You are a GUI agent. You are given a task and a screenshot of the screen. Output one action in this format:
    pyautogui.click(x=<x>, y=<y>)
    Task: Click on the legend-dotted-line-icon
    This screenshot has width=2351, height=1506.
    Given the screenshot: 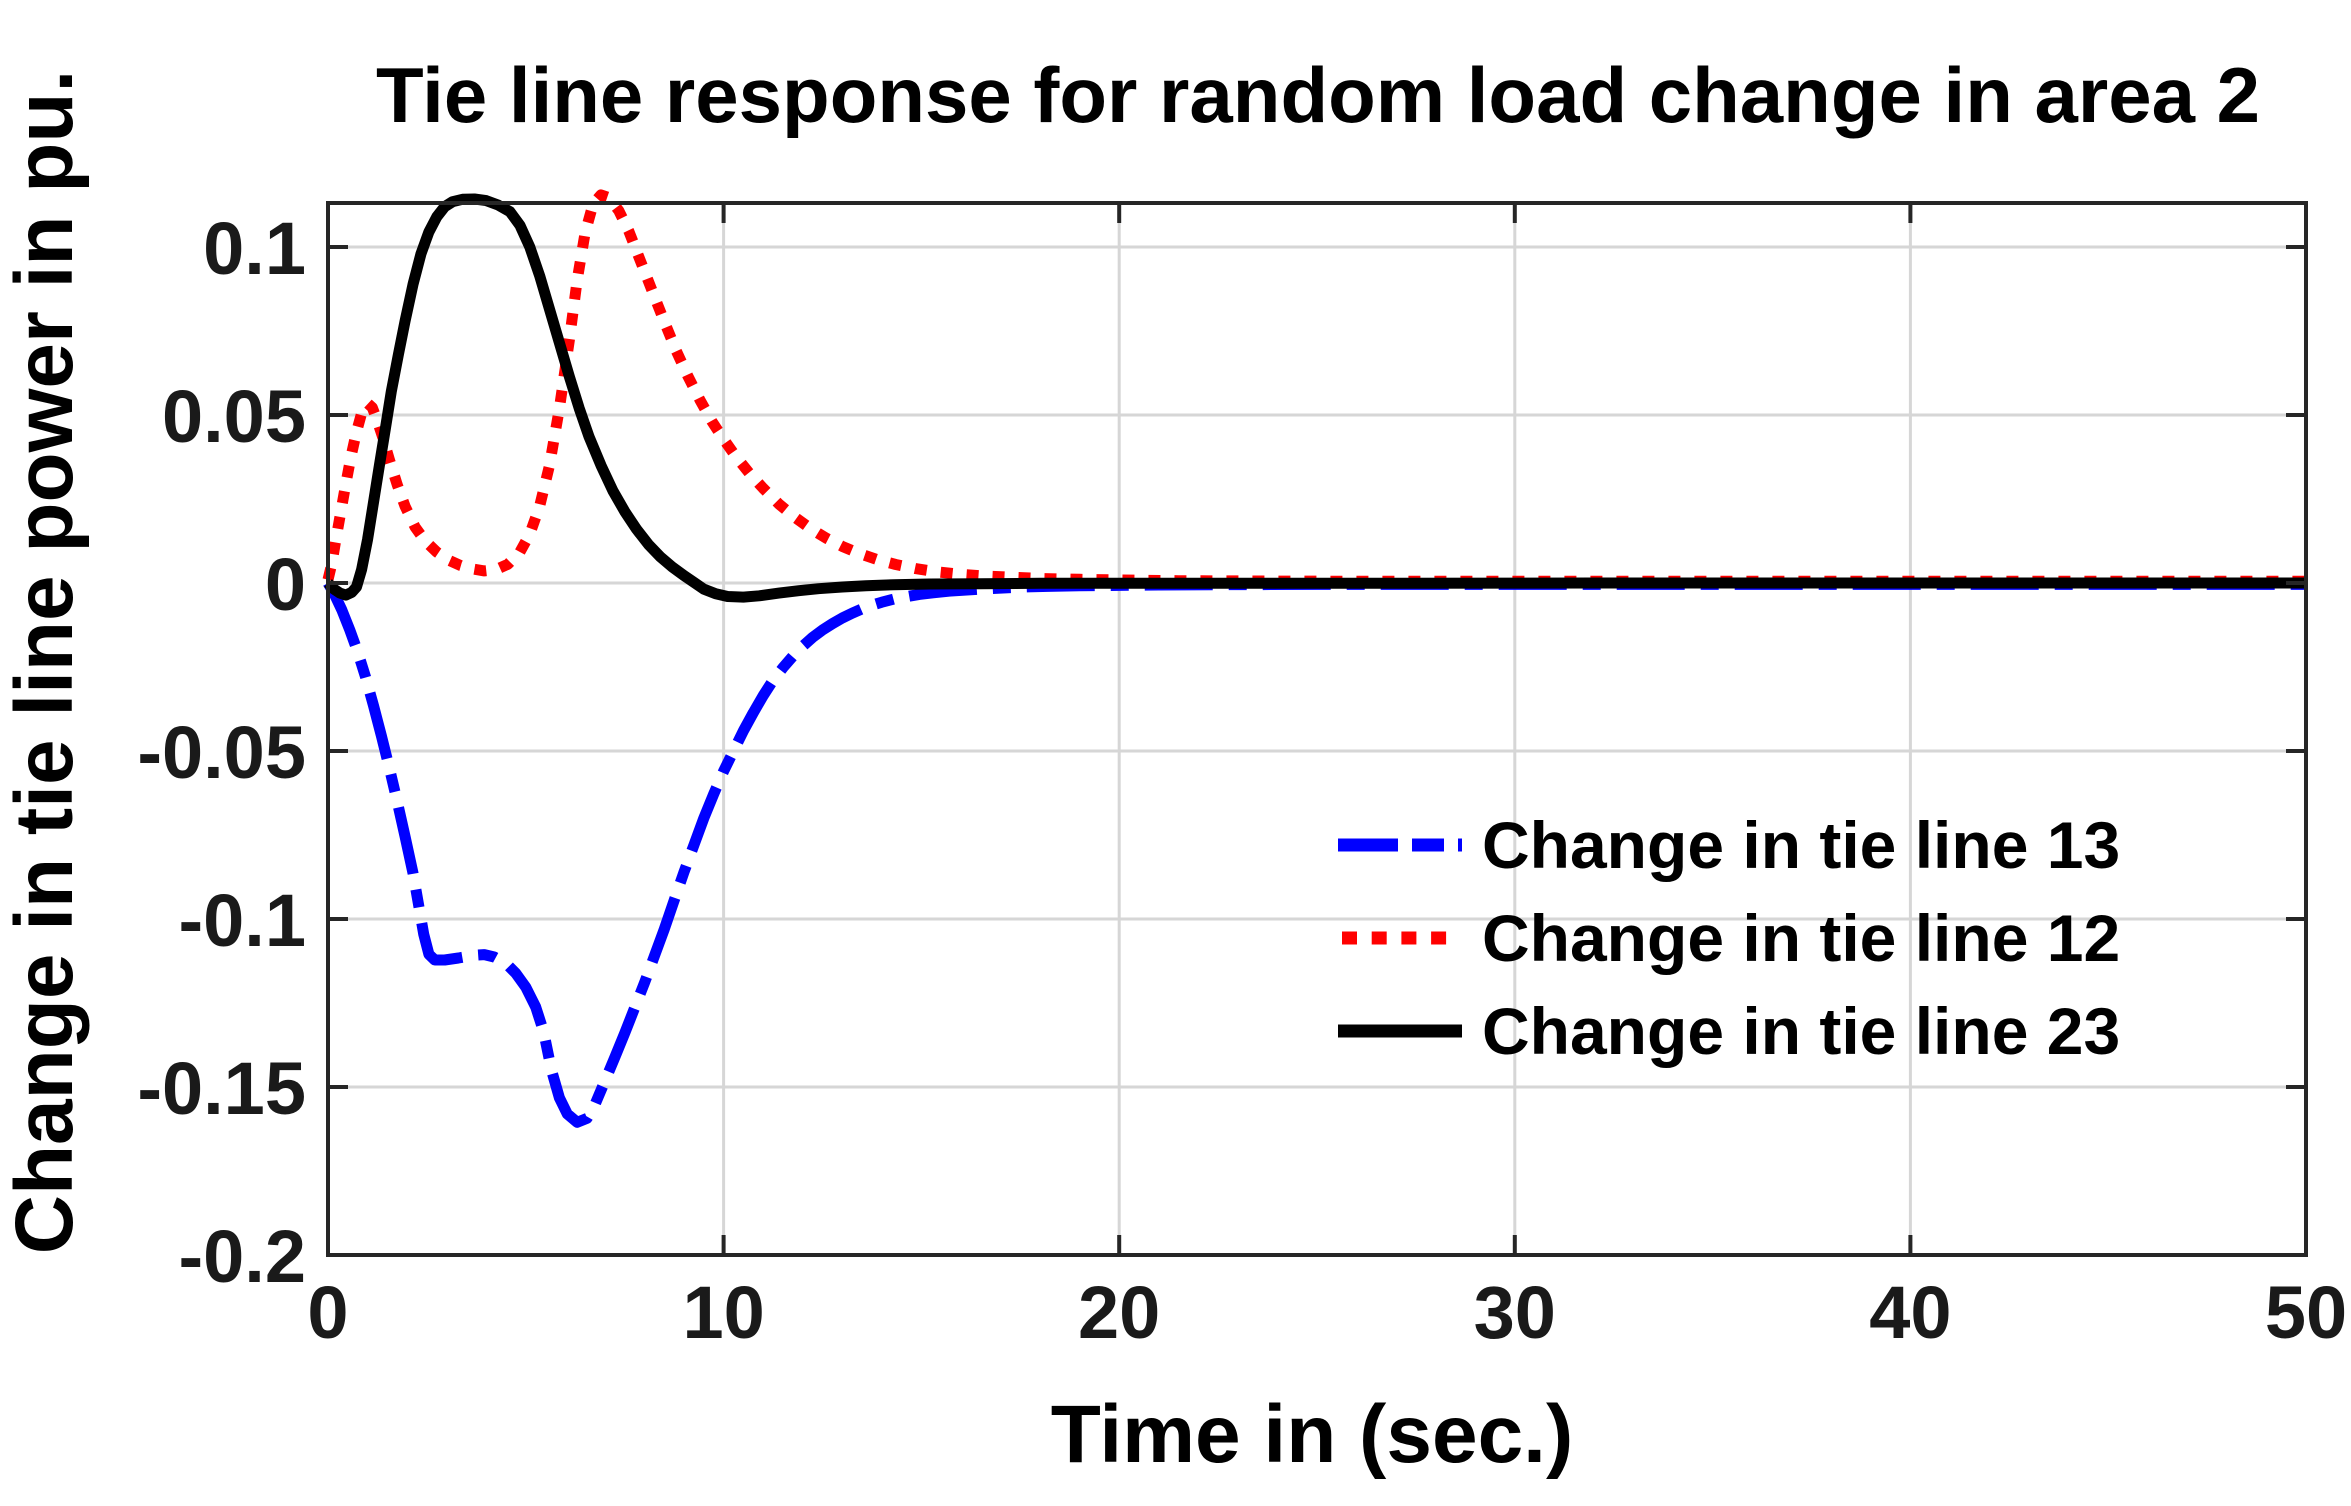 What is the action you would take?
    pyautogui.click(x=1395, y=938)
    